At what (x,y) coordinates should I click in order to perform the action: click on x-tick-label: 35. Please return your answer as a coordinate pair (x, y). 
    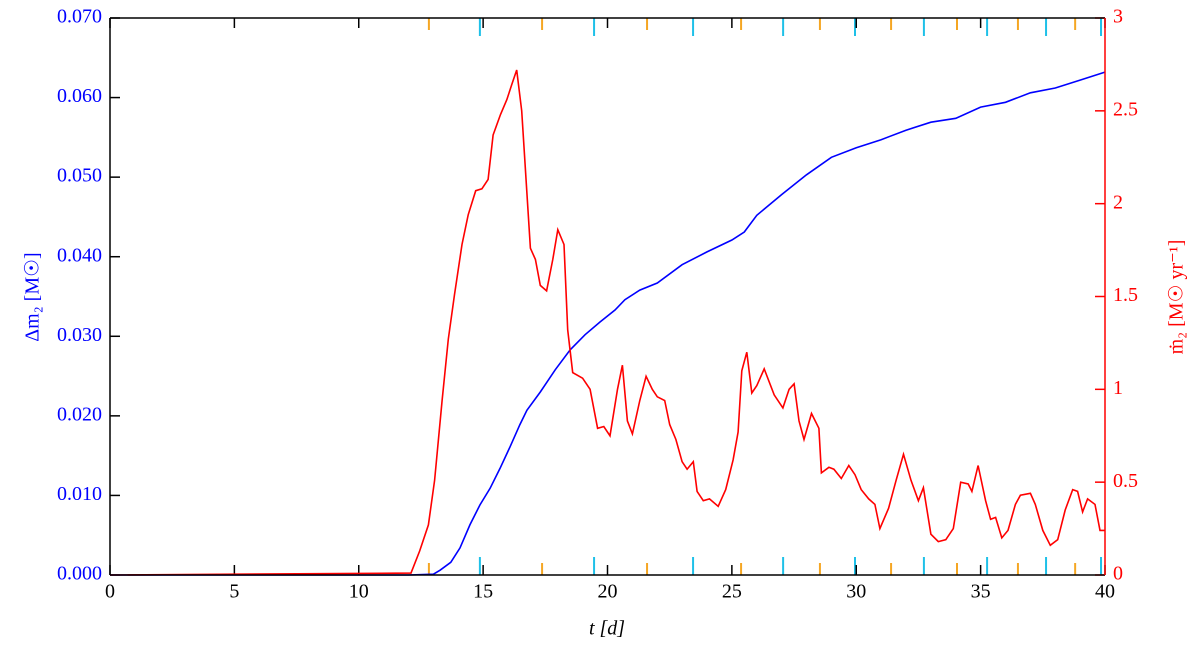
    Looking at the image, I should click on (981, 592).